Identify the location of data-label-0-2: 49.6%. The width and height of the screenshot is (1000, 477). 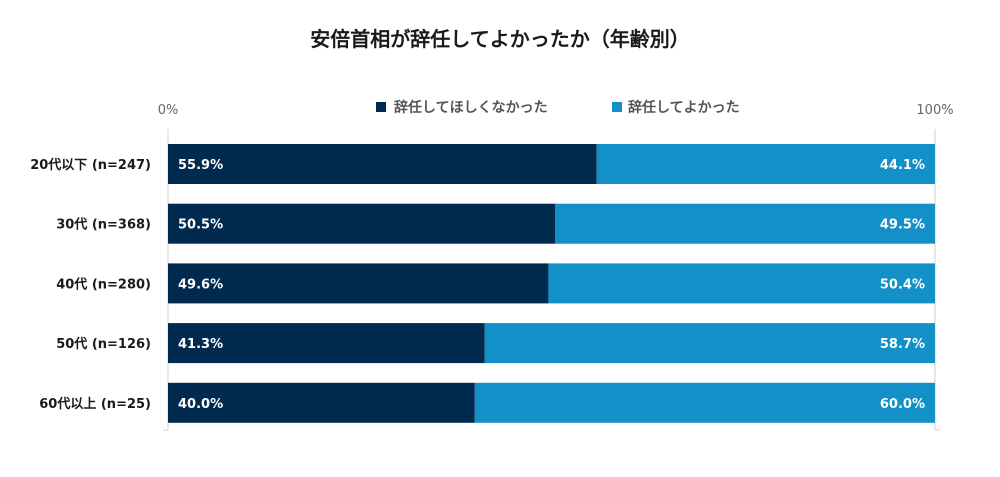
(200, 284).